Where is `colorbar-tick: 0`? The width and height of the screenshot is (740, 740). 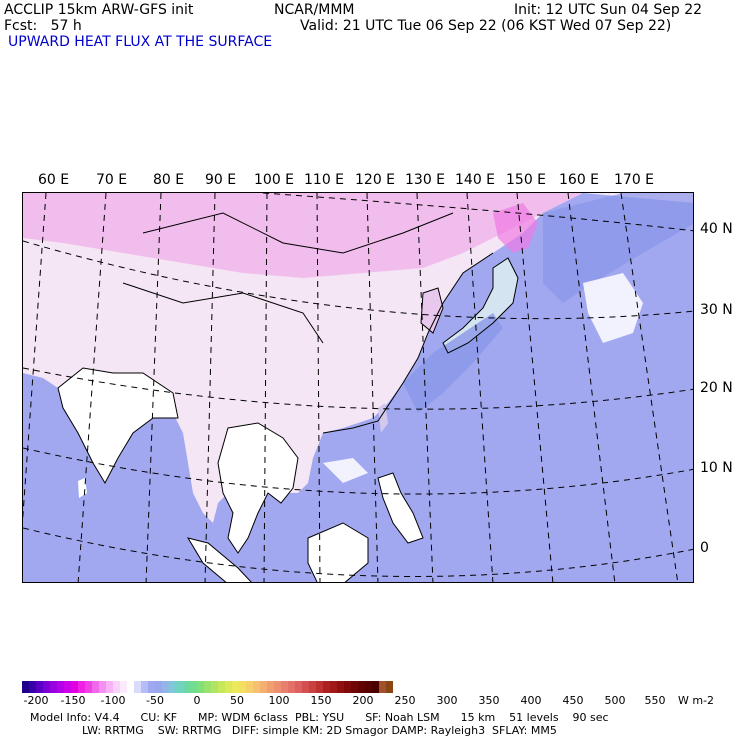
colorbar-tick: 0 is located at coordinates (197, 700).